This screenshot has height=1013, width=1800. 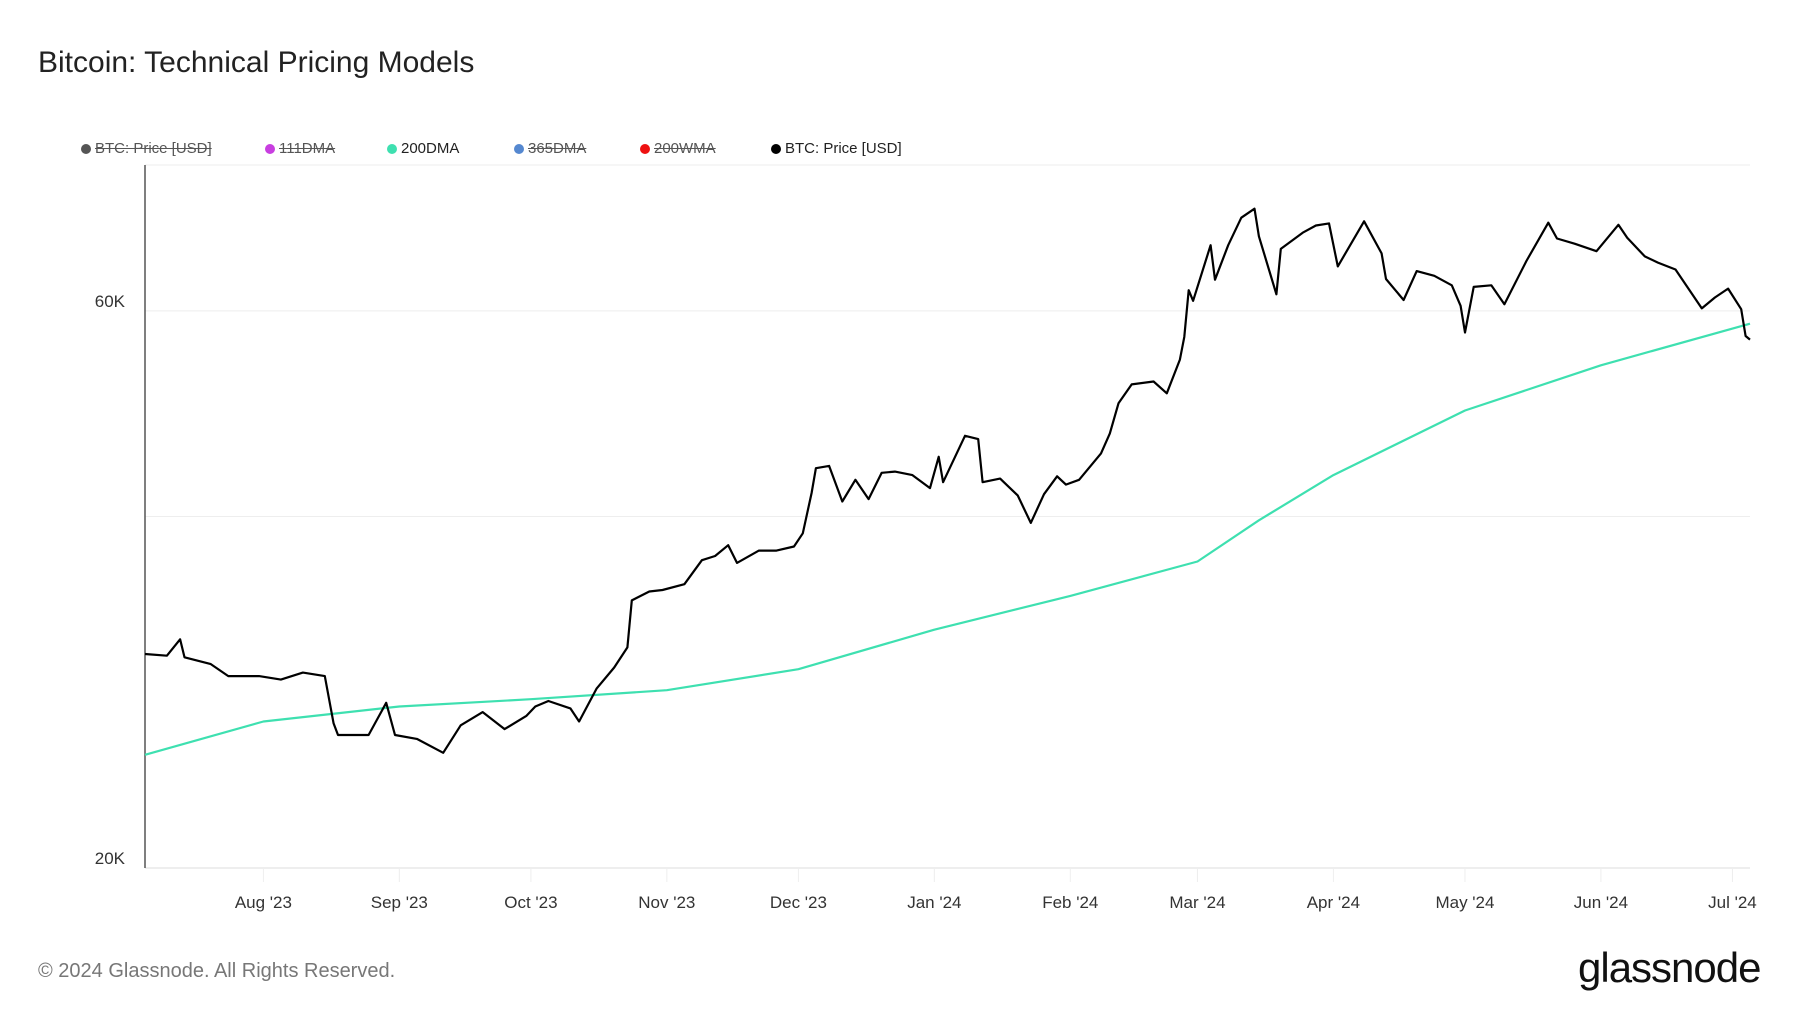 What do you see at coordinates (1669, 967) in the screenshot?
I see `glassnode-logo: glassnode` at bounding box center [1669, 967].